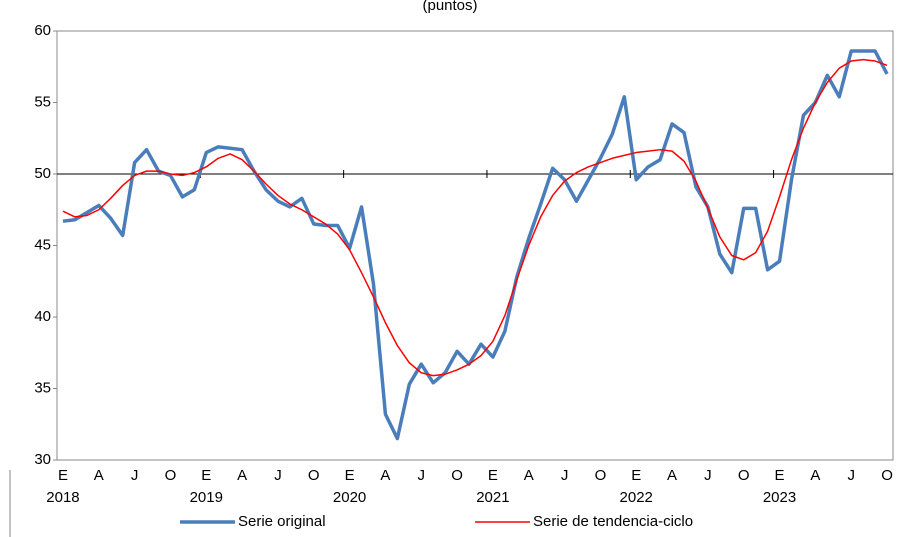  What do you see at coordinates (779, 497) in the screenshot?
I see `year-label: 2023` at bounding box center [779, 497].